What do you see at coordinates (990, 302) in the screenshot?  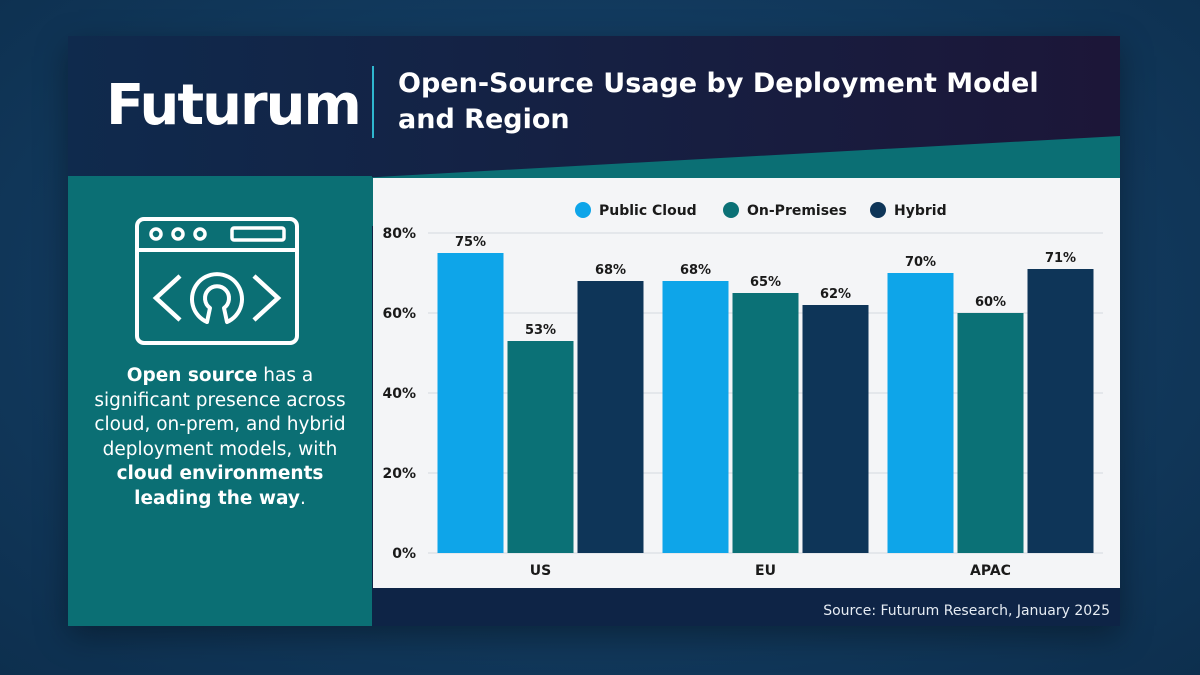 I see `bar-value-label: 60%` at bounding box center [990, 302].